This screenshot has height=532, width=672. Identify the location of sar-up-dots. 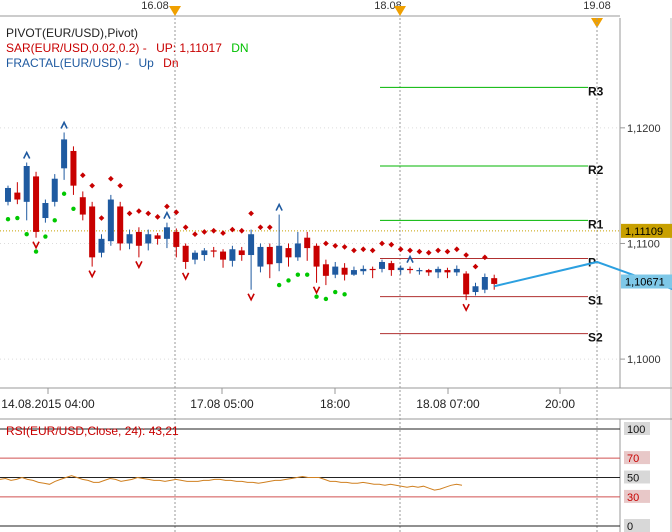
(176, 246).